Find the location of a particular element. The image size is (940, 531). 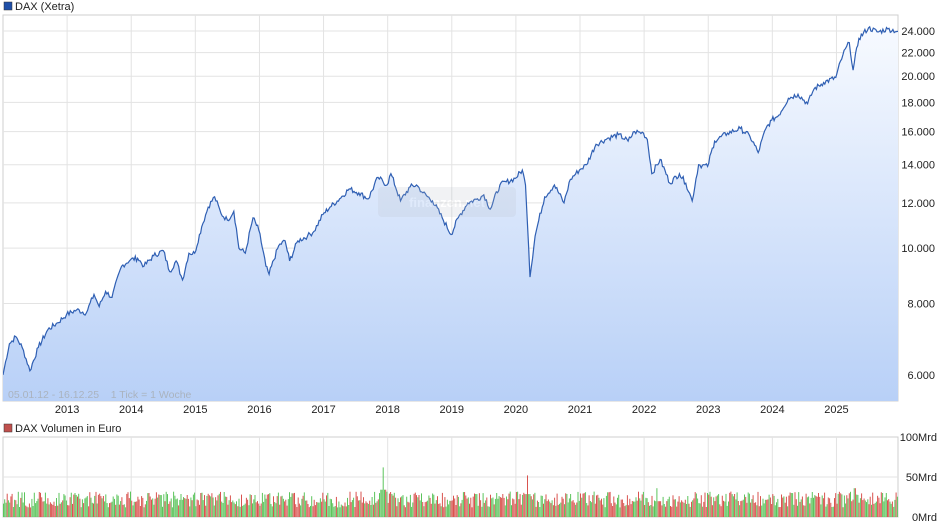

x-tick-label: 2016 is located at coordinates (259, 410).